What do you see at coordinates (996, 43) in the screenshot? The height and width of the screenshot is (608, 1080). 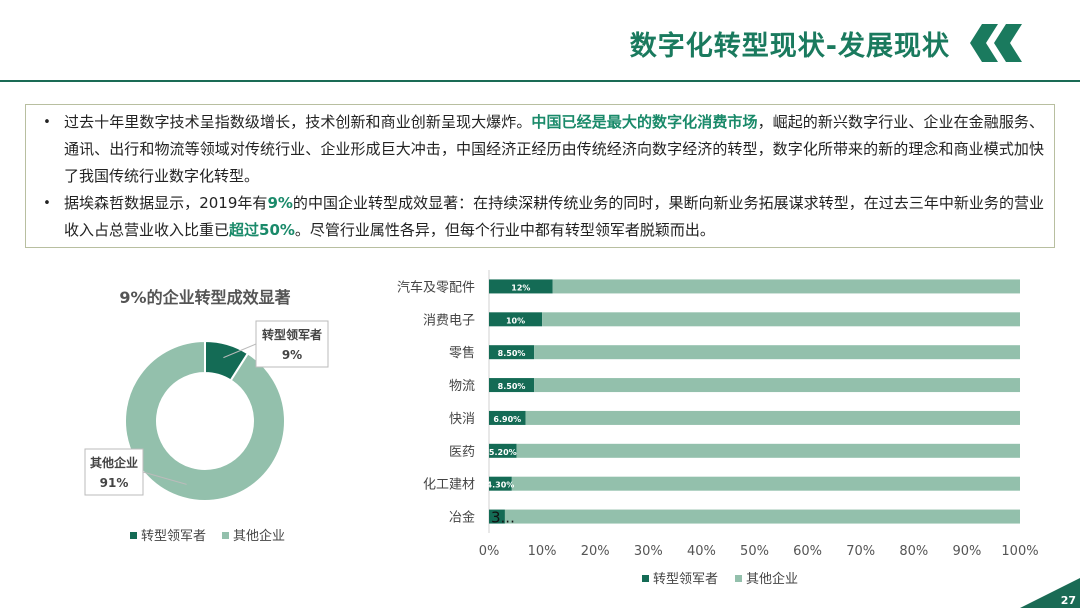 I see `chevron-decoration-icon` at bounding box center [996, 43].